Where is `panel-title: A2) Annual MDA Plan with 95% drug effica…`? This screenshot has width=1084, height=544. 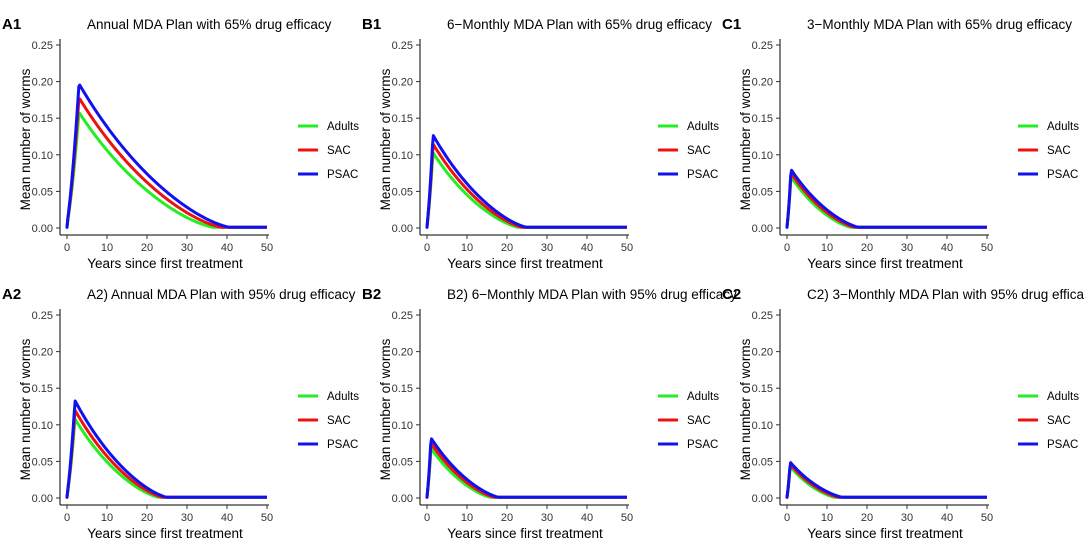 panel-title: A2) Annual MDA Plan with 95% drug effica… is located at coordinates (221, 294).